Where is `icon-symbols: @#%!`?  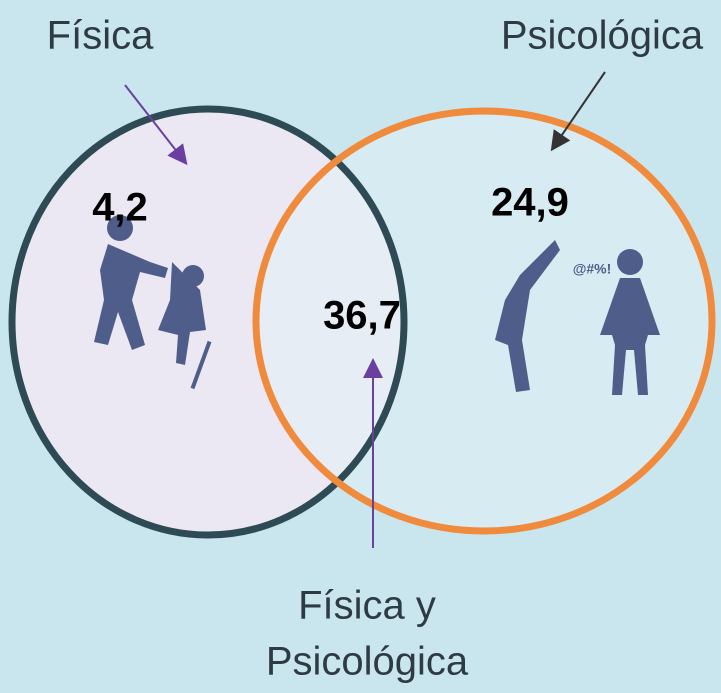 icon-symbols: @#%! is located at coordinates (592, 269).